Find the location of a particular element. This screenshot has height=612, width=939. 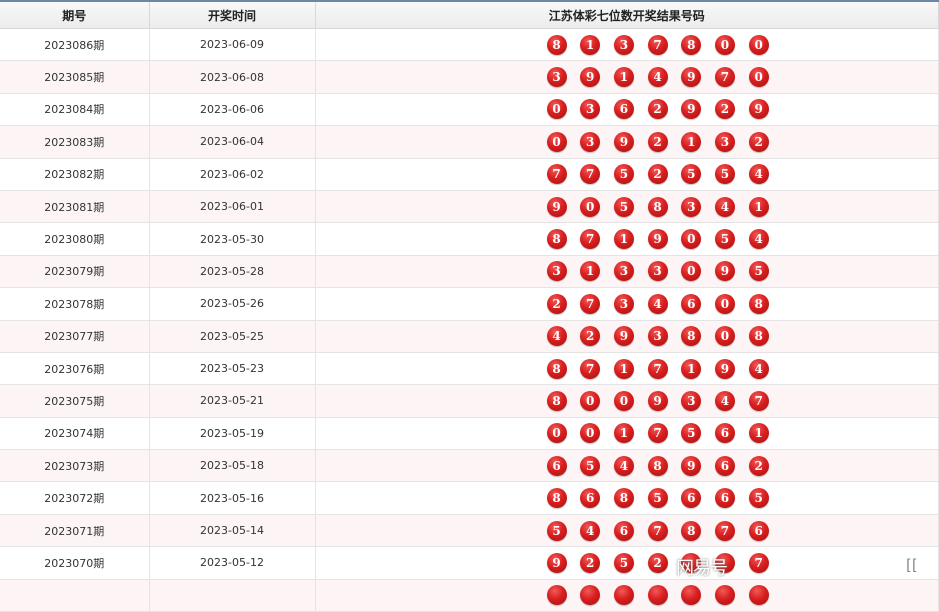

issue-cell: 2023084期 is located at coordinates (75, 110).